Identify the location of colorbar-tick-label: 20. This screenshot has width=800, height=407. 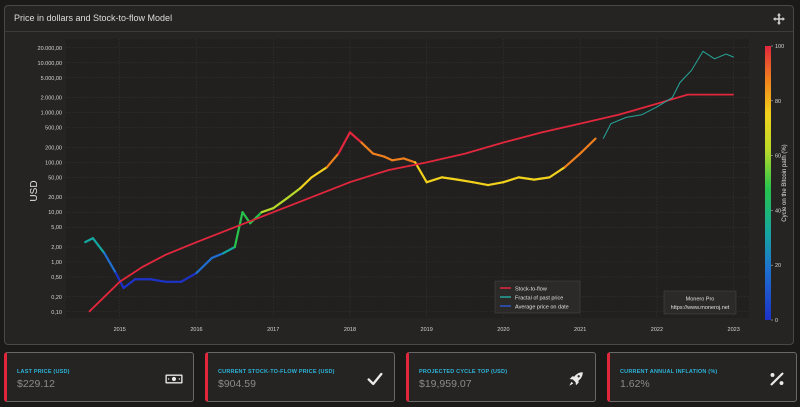
(778, 266).